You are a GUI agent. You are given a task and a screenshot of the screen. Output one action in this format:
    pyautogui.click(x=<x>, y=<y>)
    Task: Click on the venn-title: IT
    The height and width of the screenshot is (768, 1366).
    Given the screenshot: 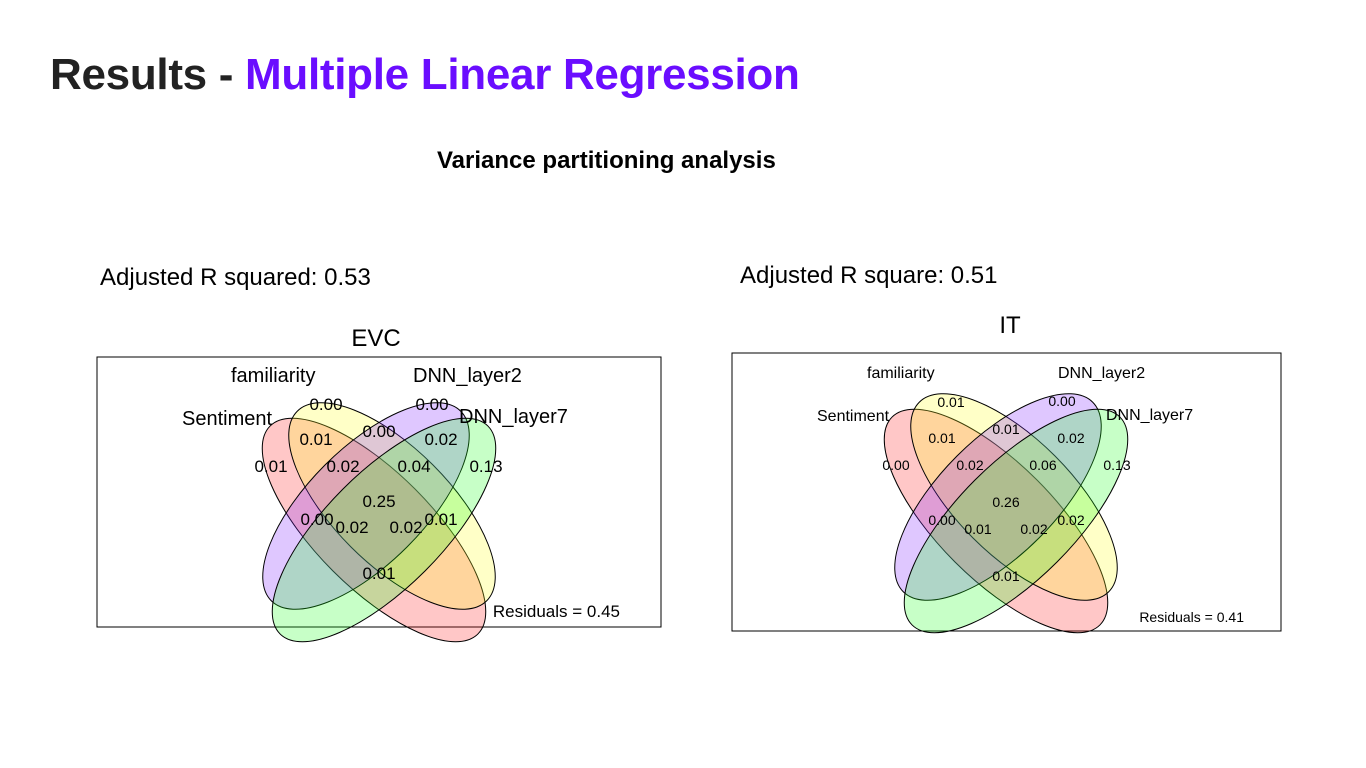 What is the action you would take?
    pyautogui.click(x=1010, y=325)
    